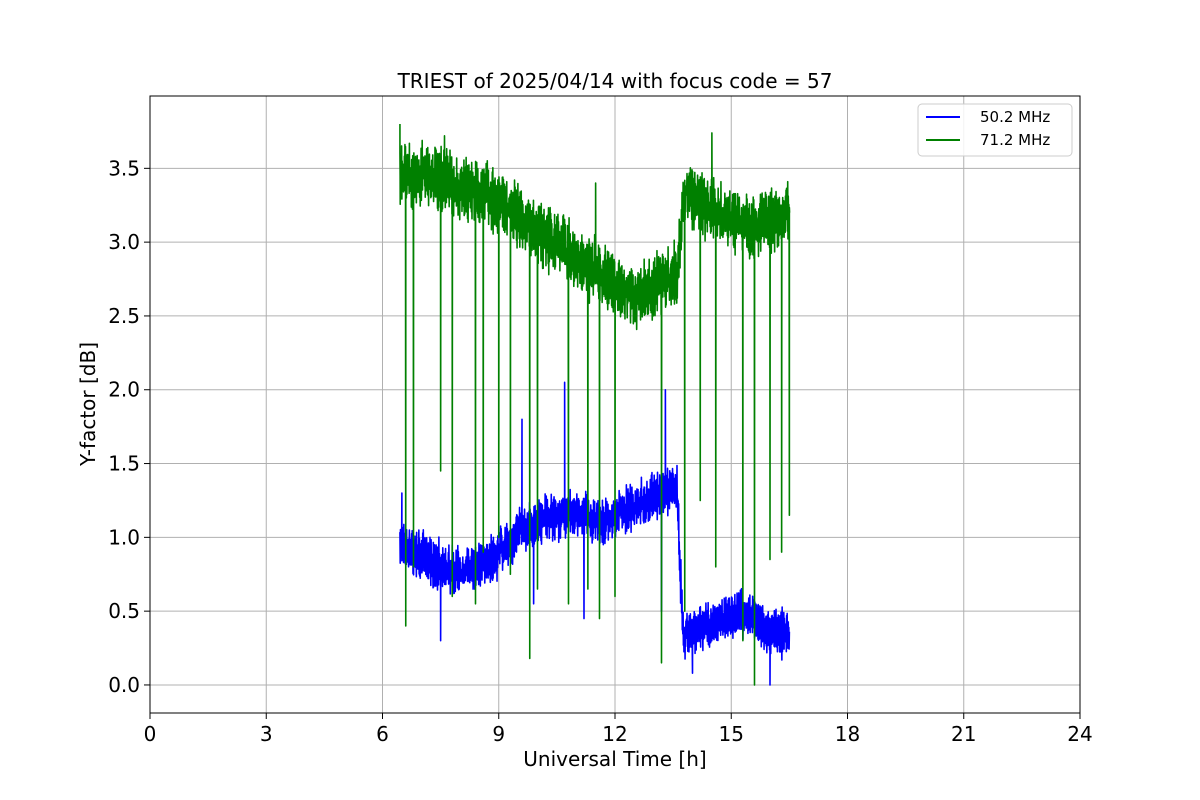 This screenshot has height=800, width=1200. What do you see at coordinates (1015, 140) in the screenshot?
I see `legend-label-series-2: 71.2 MHz` at bounding box center [1015, 140].